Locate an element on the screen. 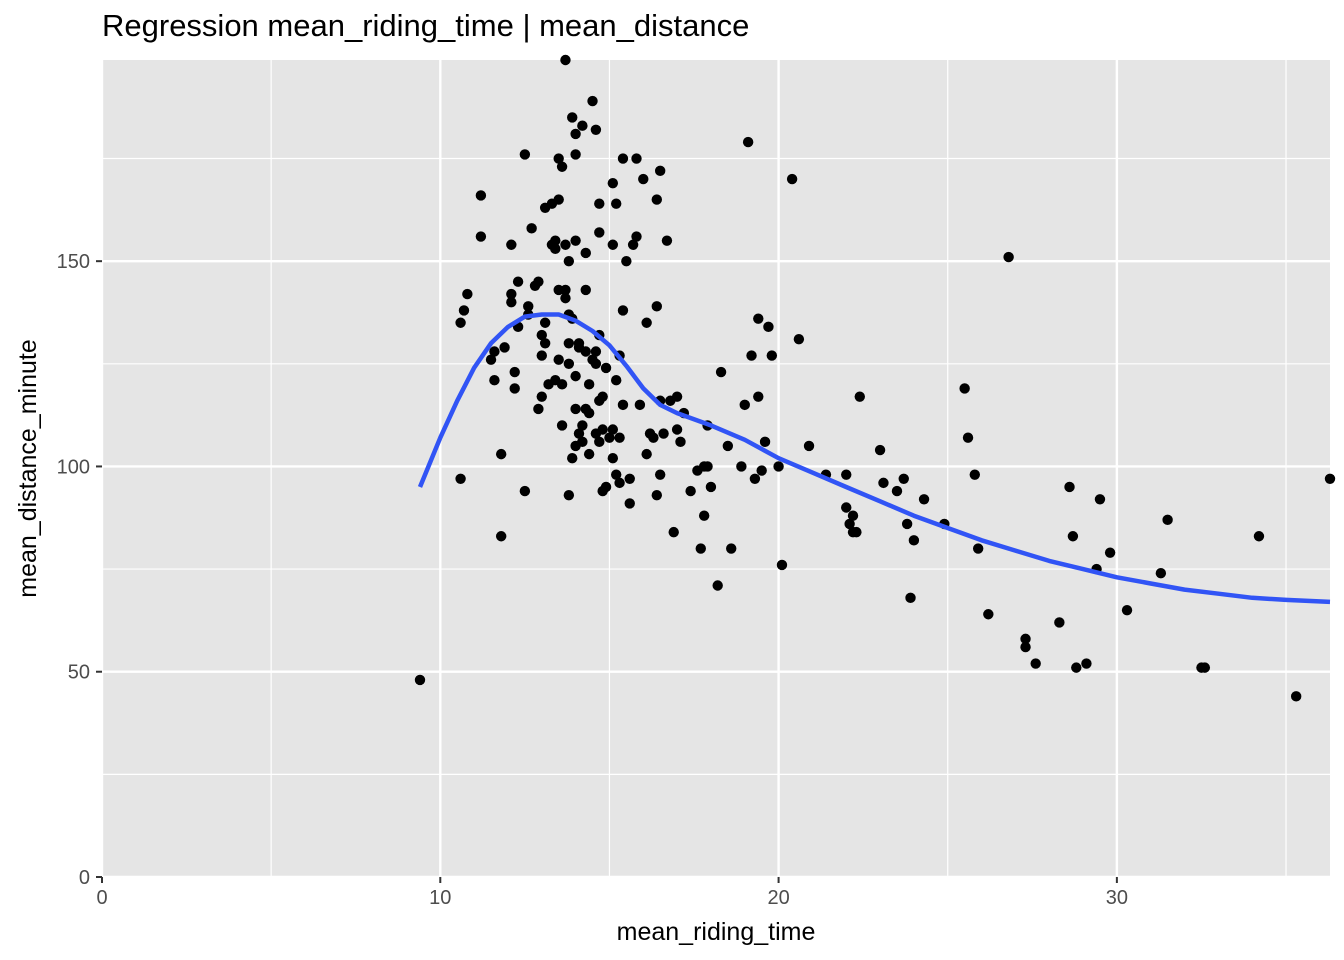 This screenshot has height=960, width=1344. x-tick-label: 20 is located at coordinates (778, 898).